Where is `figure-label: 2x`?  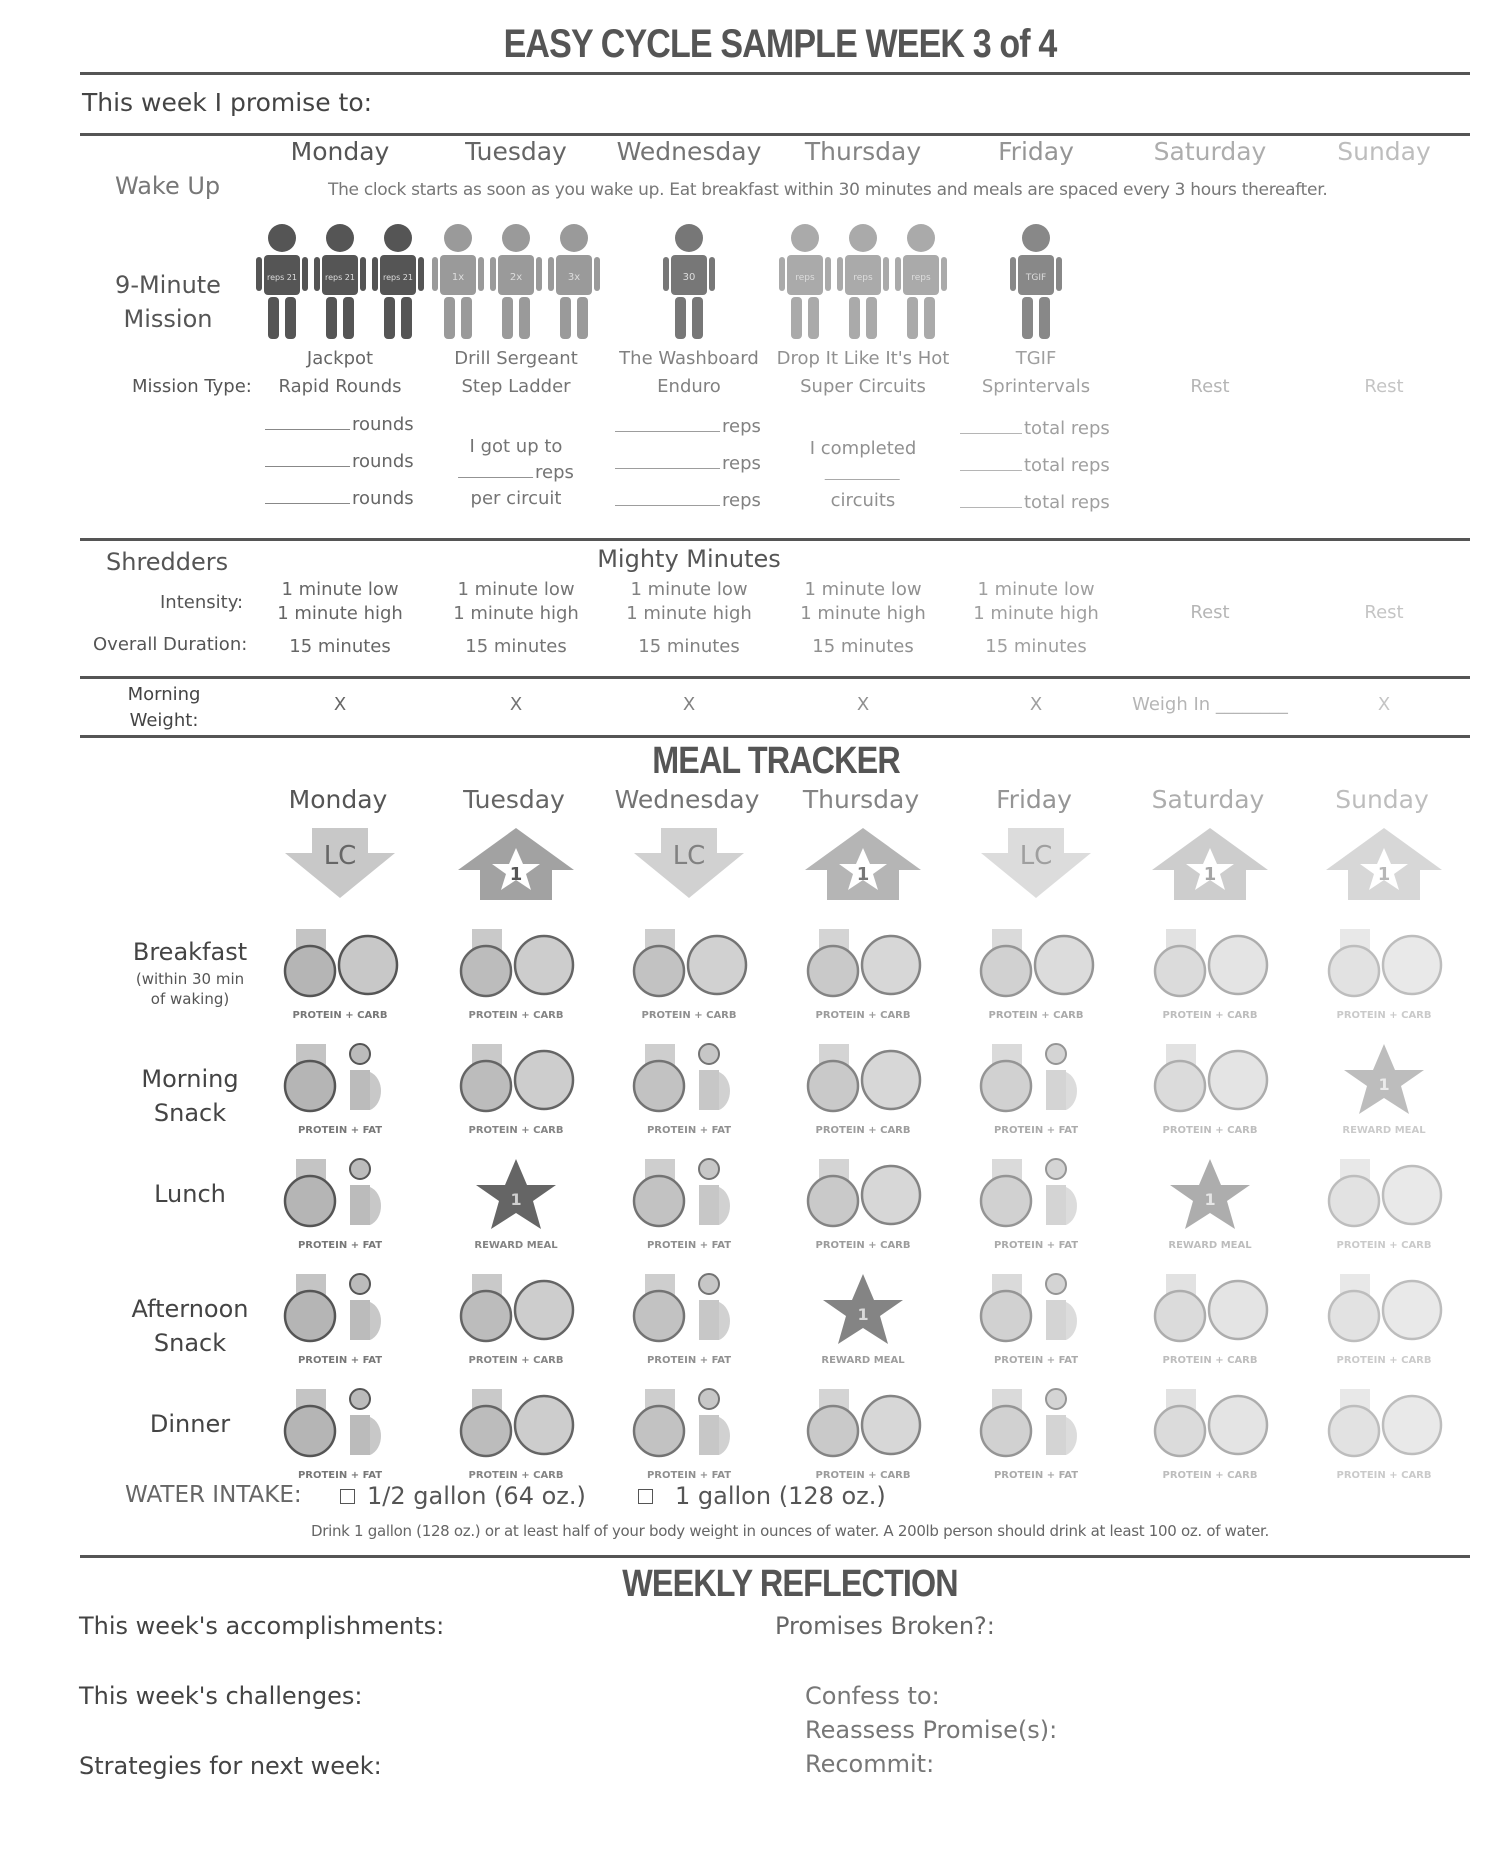 figure-label: 2x is located at coordinates (516, 277).